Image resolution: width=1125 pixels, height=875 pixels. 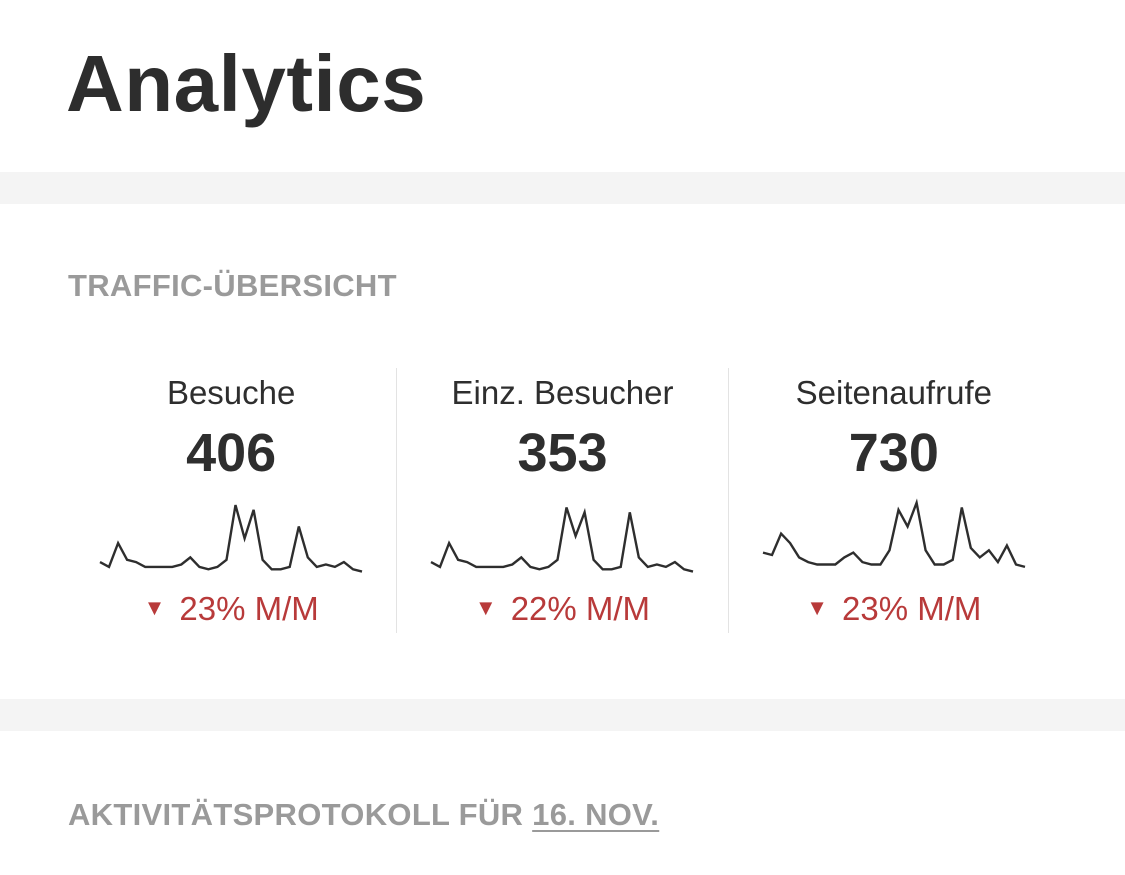 I want to click on stat-label: Einz. Besucher, so click(x=562, y=392).